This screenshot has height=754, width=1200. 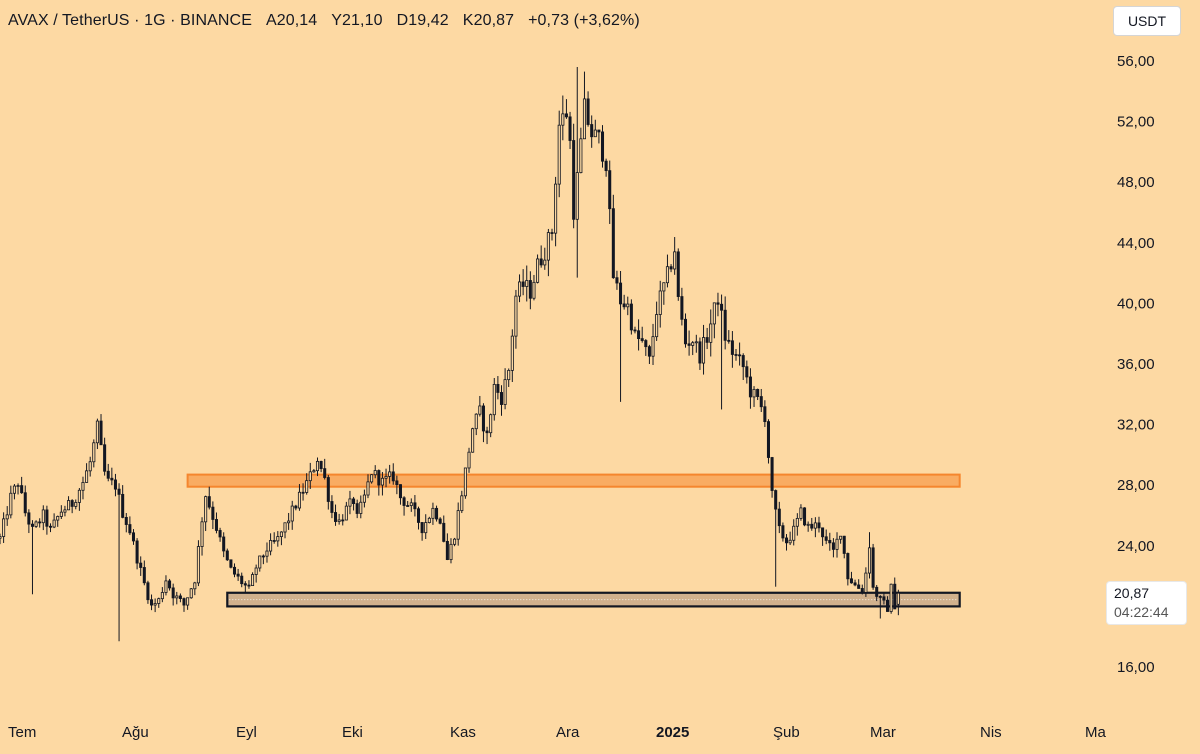 What do you see at coordinates (584, 20) in the screenshot?
I see `price-change: +0,73 (+3,62%)` at bounding box center [584, 20].